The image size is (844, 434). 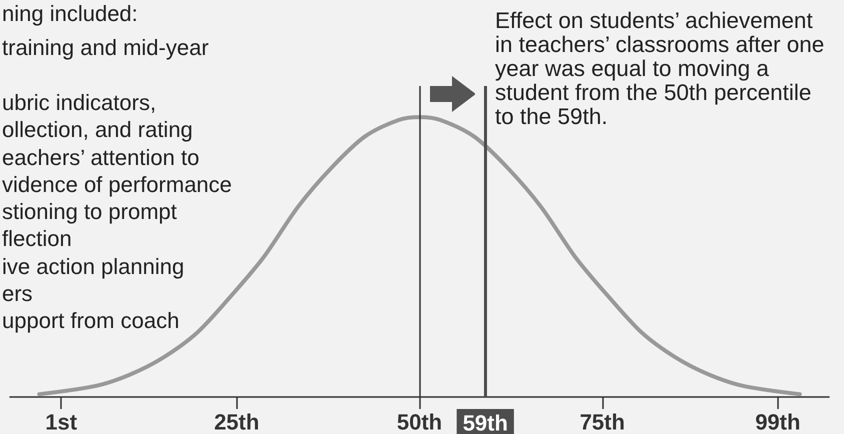 What do you see at coordinates (485, 422) in the screenshot?
I see `ref-line-label: 59th` at bounding box center [485, 422].